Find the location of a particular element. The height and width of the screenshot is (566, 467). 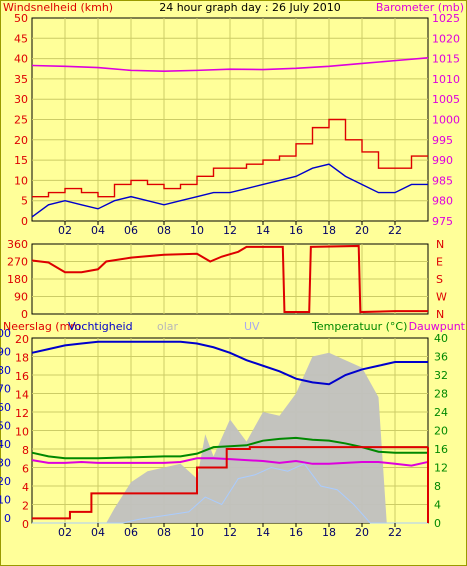

uv-series-line is located at coordinates (230, 493).